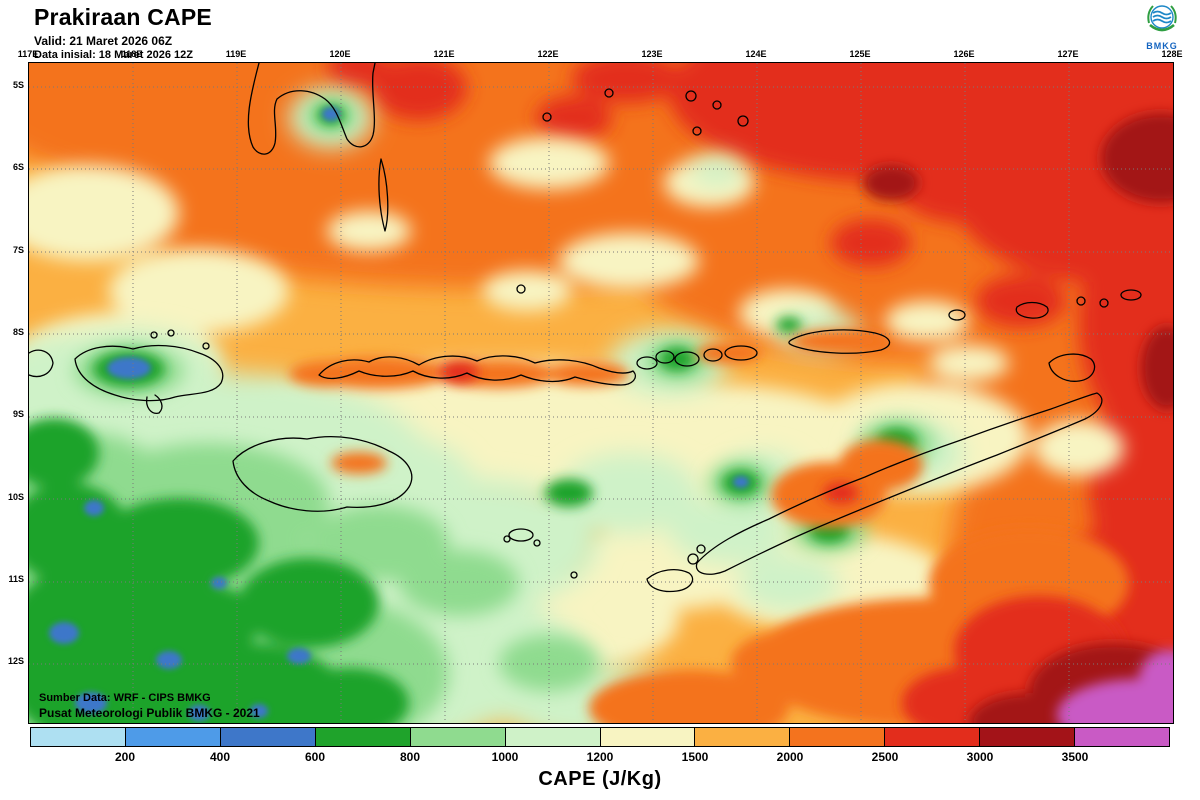 The image size is (1200, 800). What do you see at coordinates (340, 54) in the screenshot?
I see `lon-label: 120E` at bounding box center [340, 54].